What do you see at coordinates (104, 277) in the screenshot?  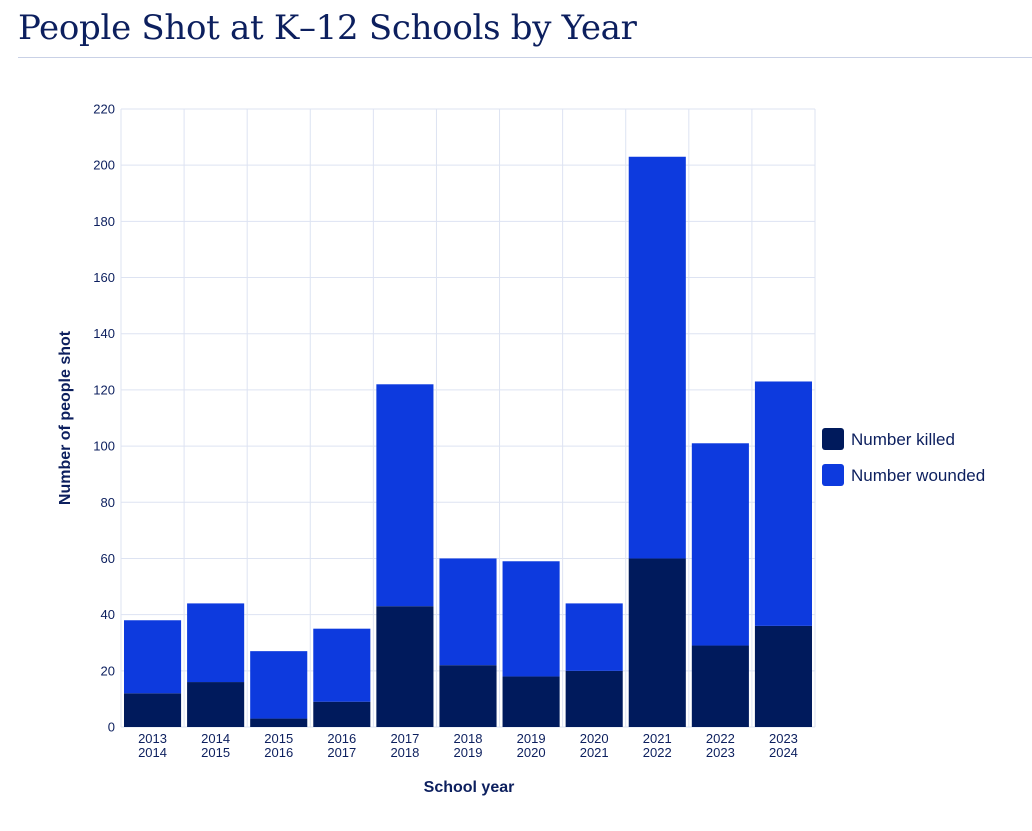 I see `y-tick-label: 160` at bounding box center [104, 277].